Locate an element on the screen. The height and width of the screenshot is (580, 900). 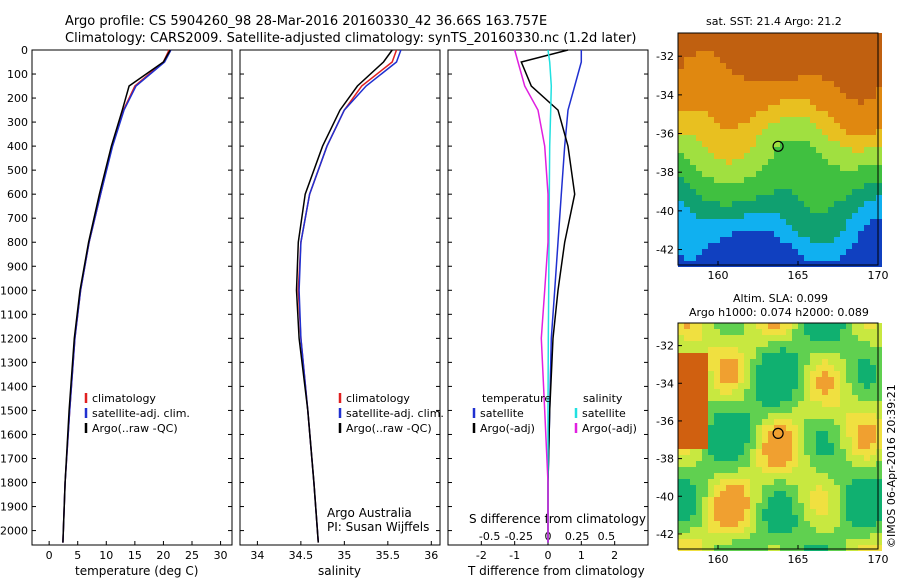
sst-map-frame is located at coordinates (778, 149).